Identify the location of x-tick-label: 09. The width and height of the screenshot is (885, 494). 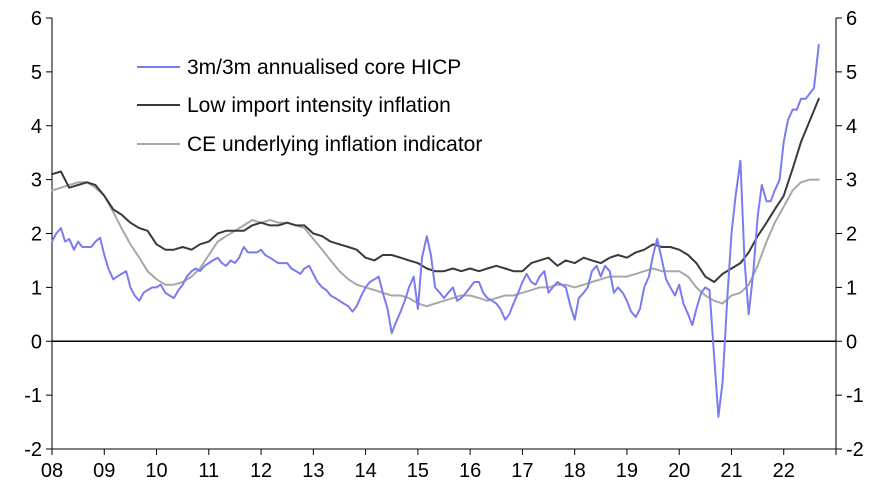
(104, 471).